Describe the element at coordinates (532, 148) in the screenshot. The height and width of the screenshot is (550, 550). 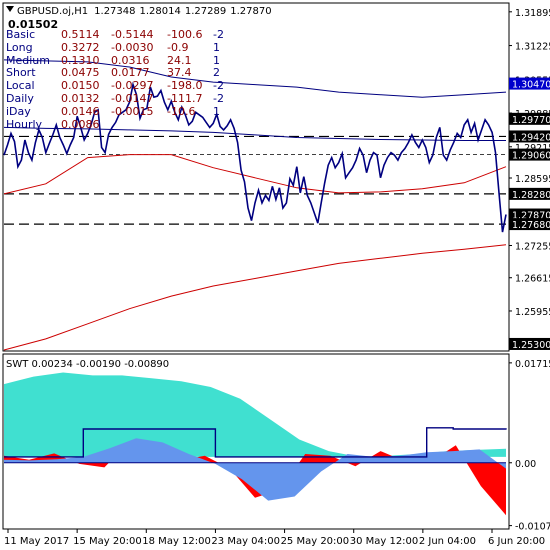
I see `y-tick-label: 1.29215` at that location.